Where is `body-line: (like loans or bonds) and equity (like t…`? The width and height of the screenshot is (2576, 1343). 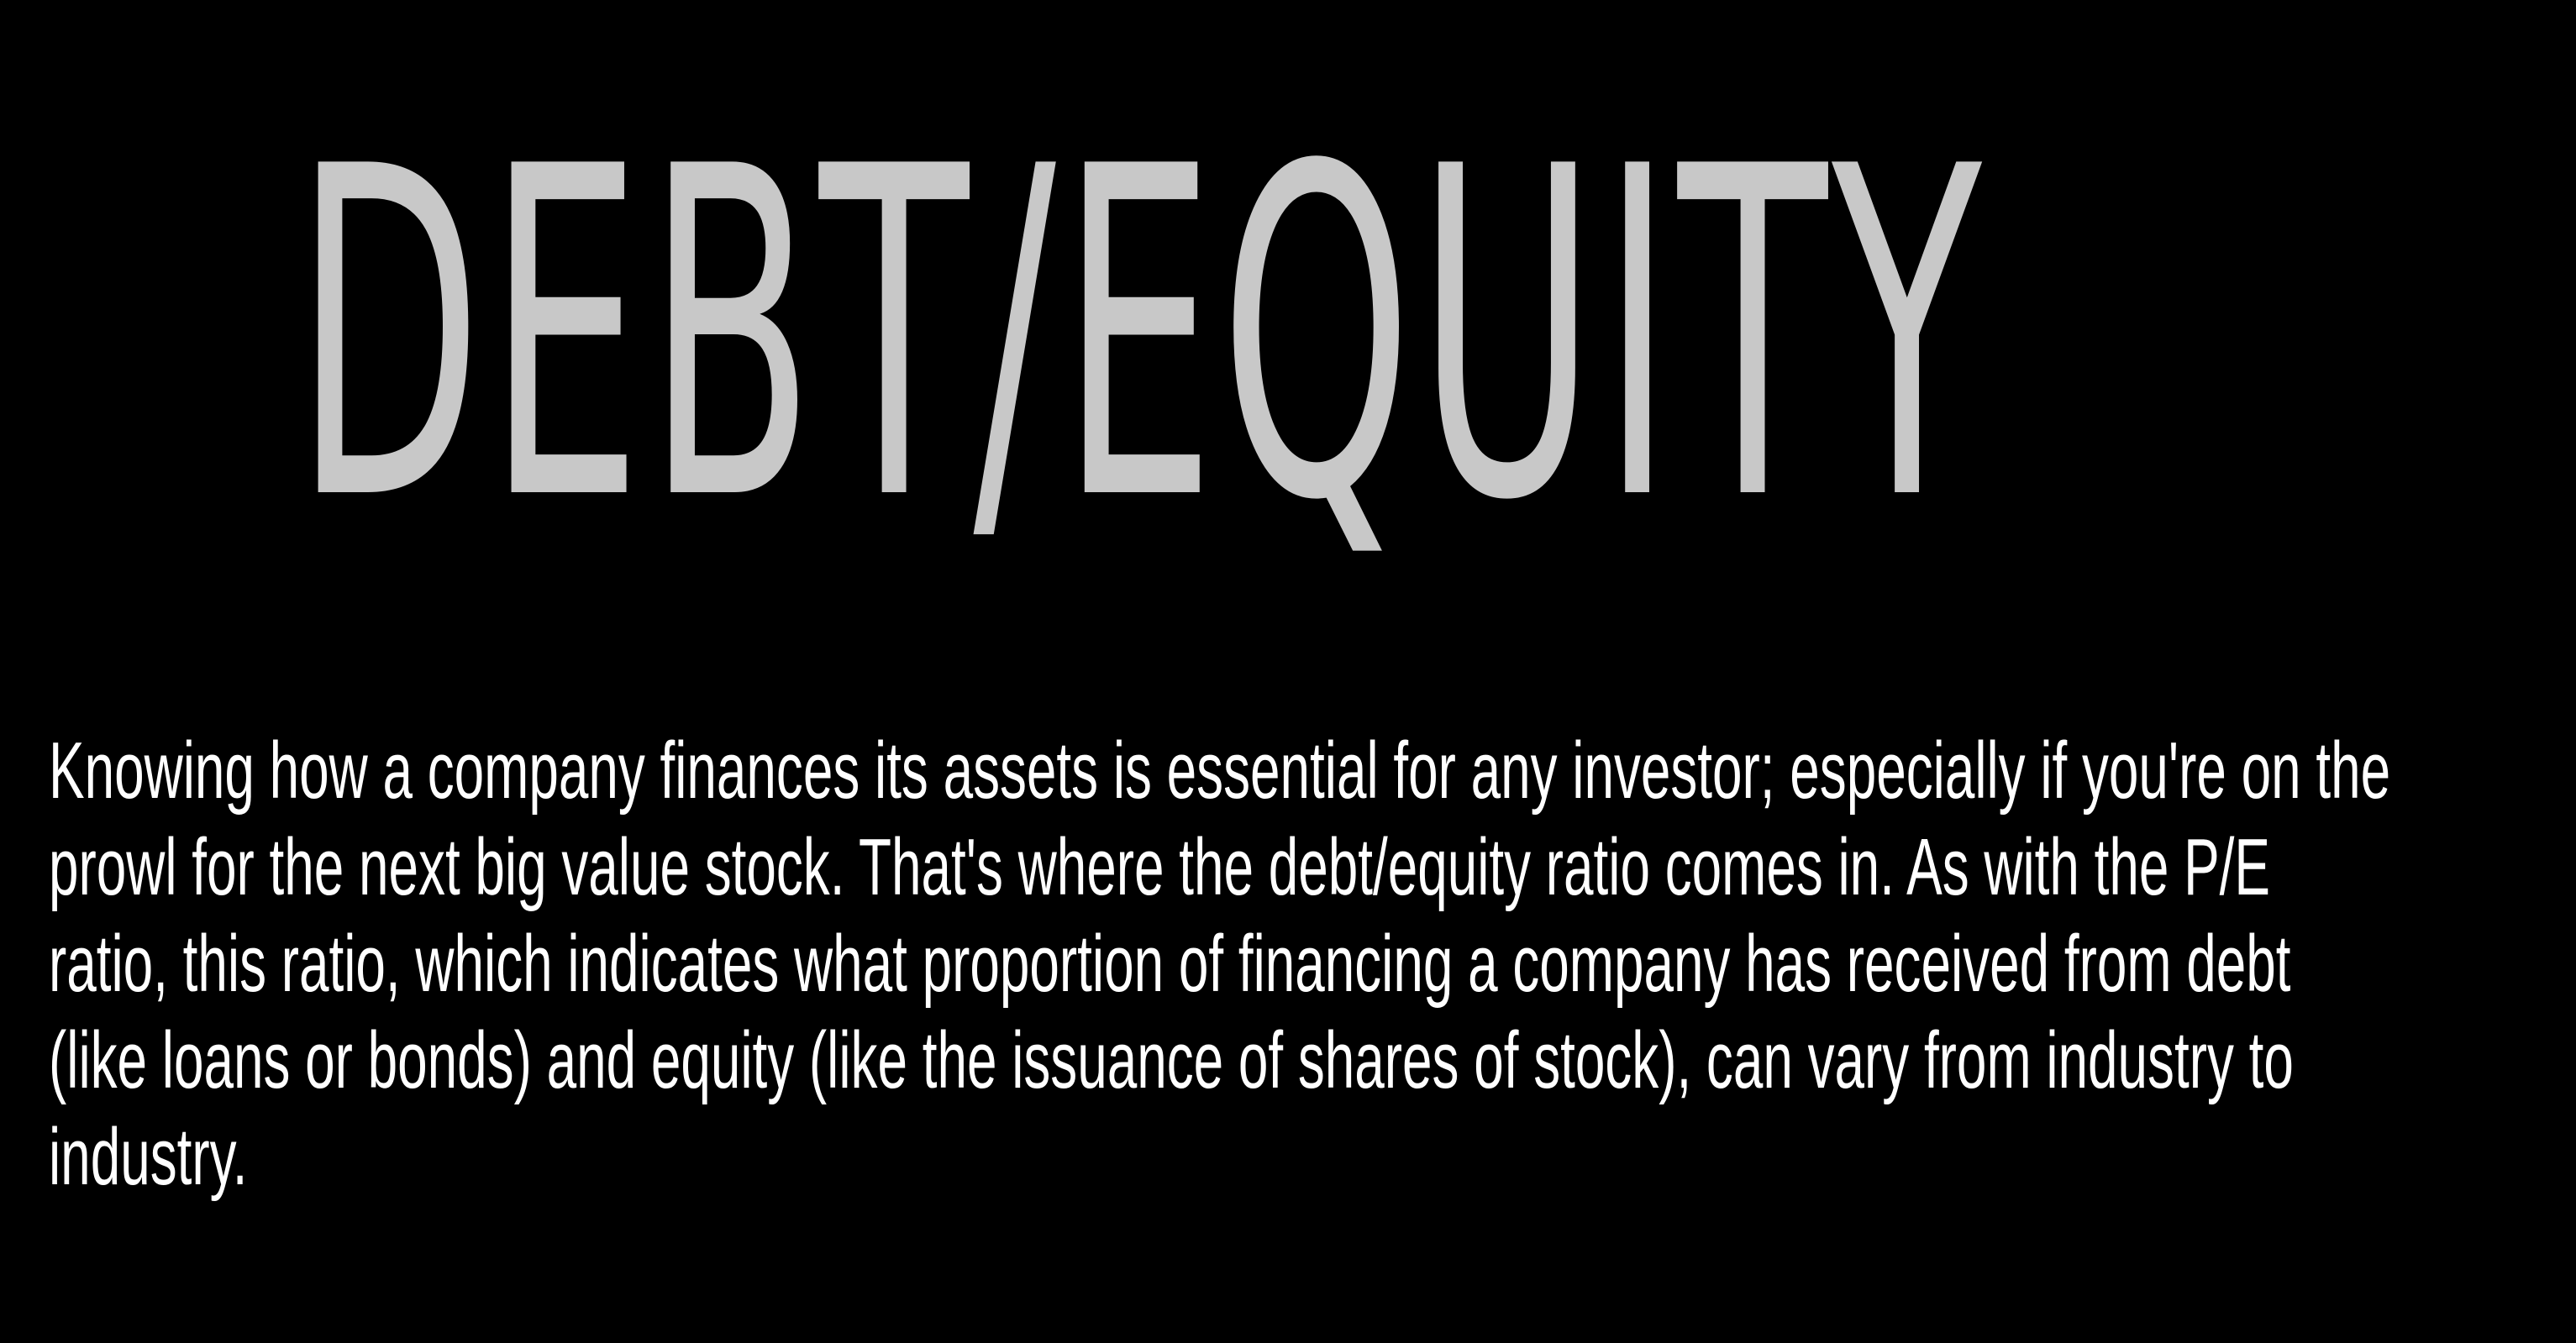 body-line: (like loans or bonds) and equity (like t… is located at coordinates (1171, 1060).